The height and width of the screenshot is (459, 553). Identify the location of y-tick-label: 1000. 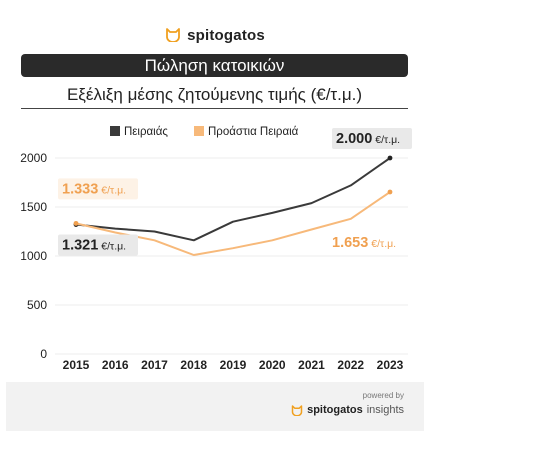
(33, 256).